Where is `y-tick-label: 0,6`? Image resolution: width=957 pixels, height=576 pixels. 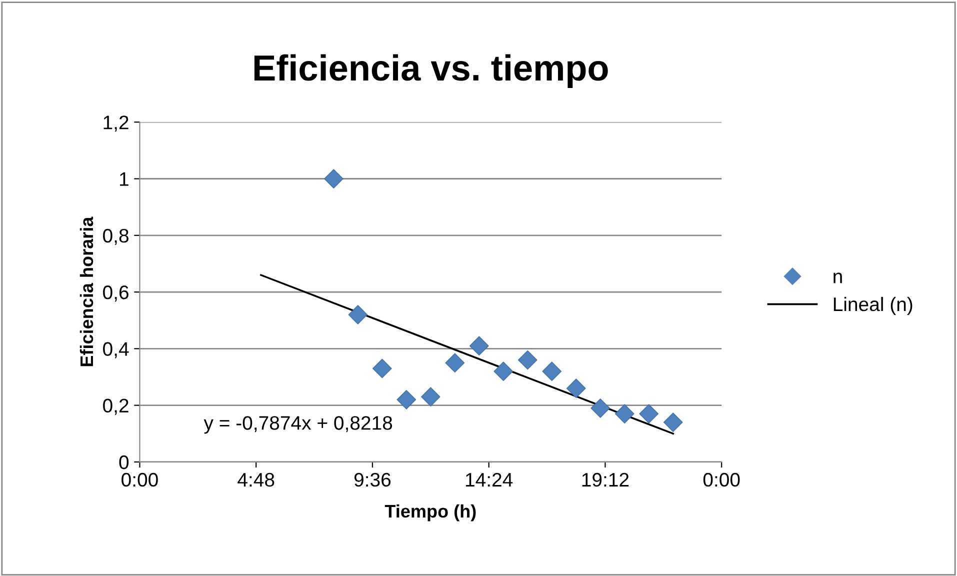 y-tick-label: 0,6 is located at coordinates (115, 294).